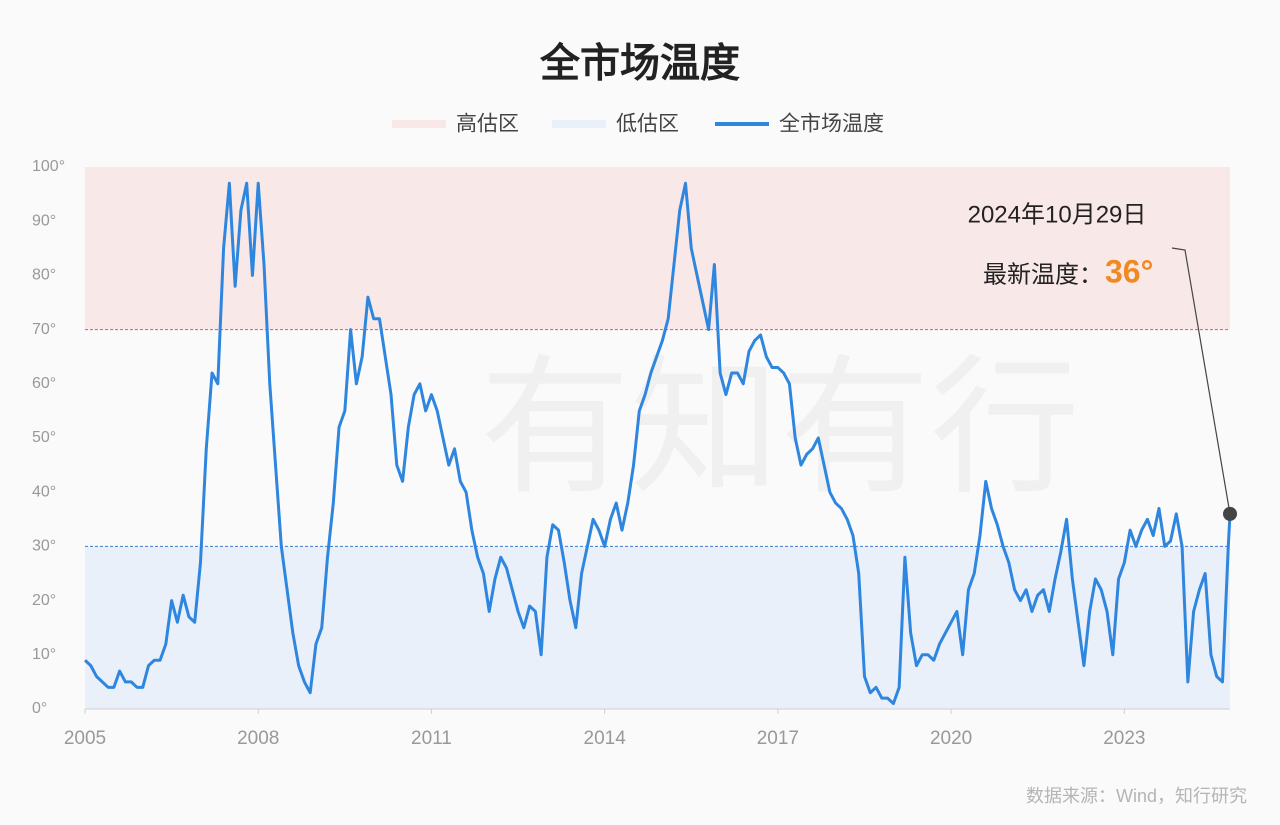 The width and height of the screenshot is (1280, 825). I want to click on x-tick-label: 2023, so click(1124, 738).